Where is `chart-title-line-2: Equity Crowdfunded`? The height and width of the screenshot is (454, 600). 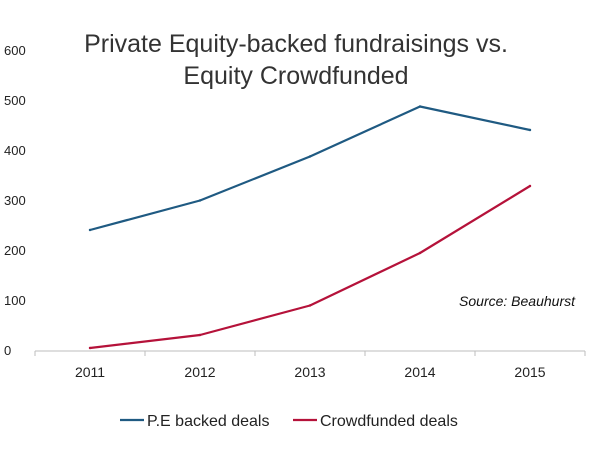 chart-title-line-2: Equity Crowdfunded is located at coordinates (295, 76).